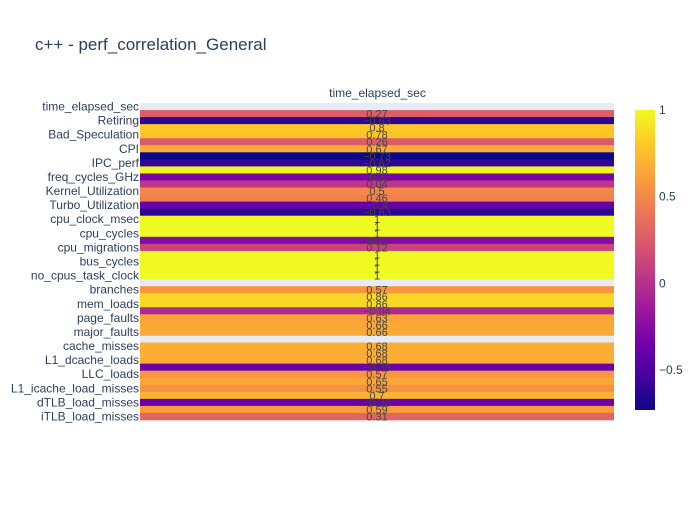 Image resolution: width=700 pixels, height=505 pixels. I want to click on cell-value-label: −0.4, so click(377, 206).